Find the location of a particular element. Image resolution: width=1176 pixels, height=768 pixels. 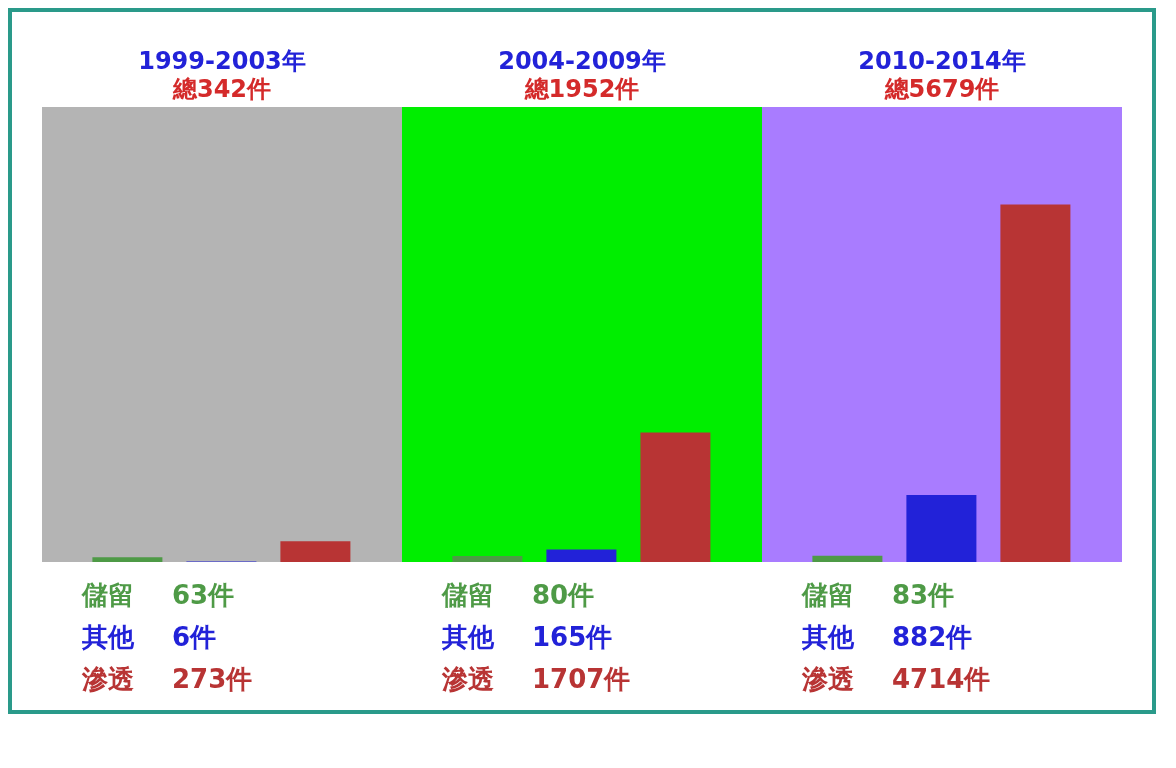

data-label: 165件 is located at coordinates (572, 637).